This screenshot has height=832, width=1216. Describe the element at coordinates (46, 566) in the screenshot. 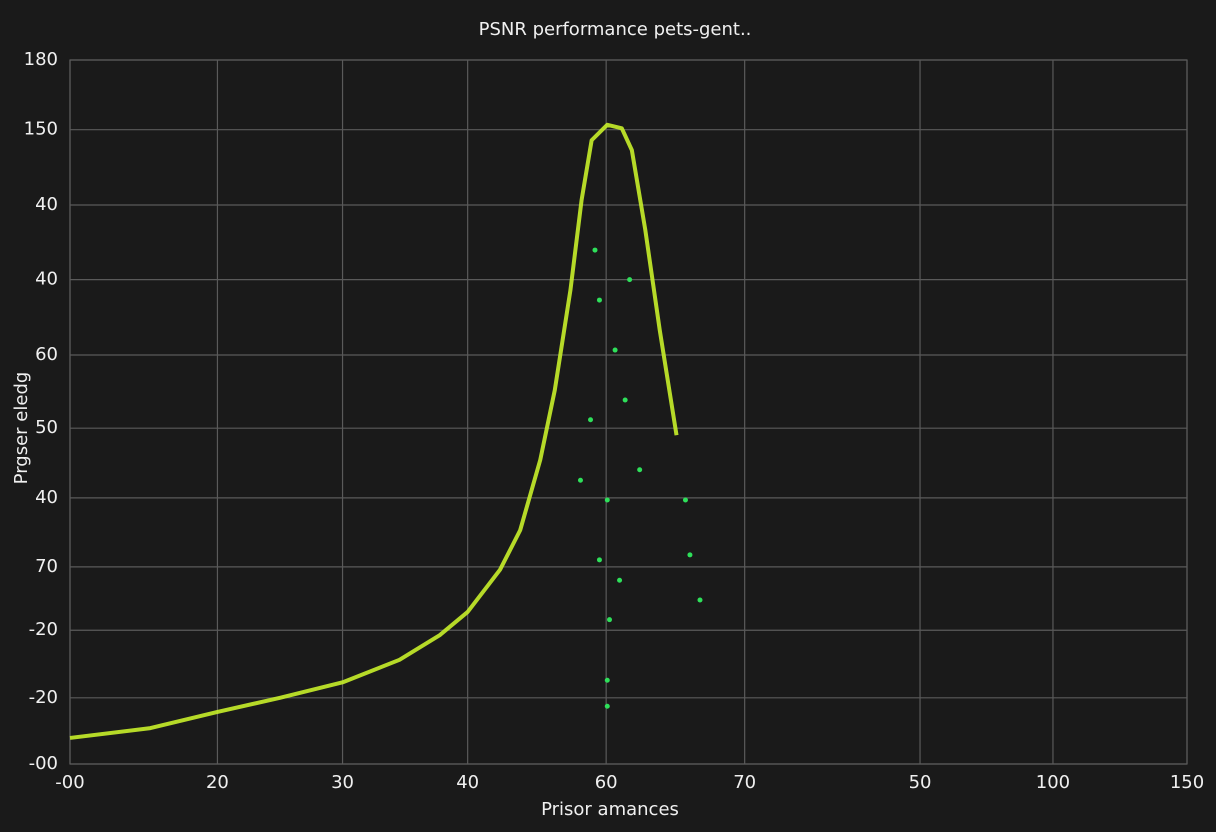

I see `y-tick-label: 70` at that location.